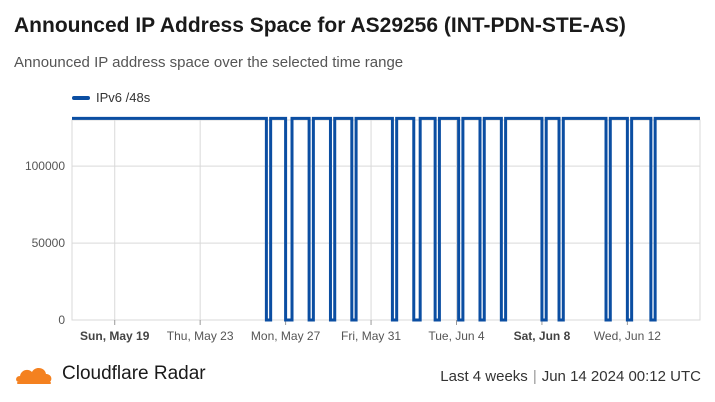 Image resolution: width=715 pixels, height=402 pixels. Describe the element at coordinates (49, 243) in the screenshot. I see `y-tick-label: 50000` at that location.